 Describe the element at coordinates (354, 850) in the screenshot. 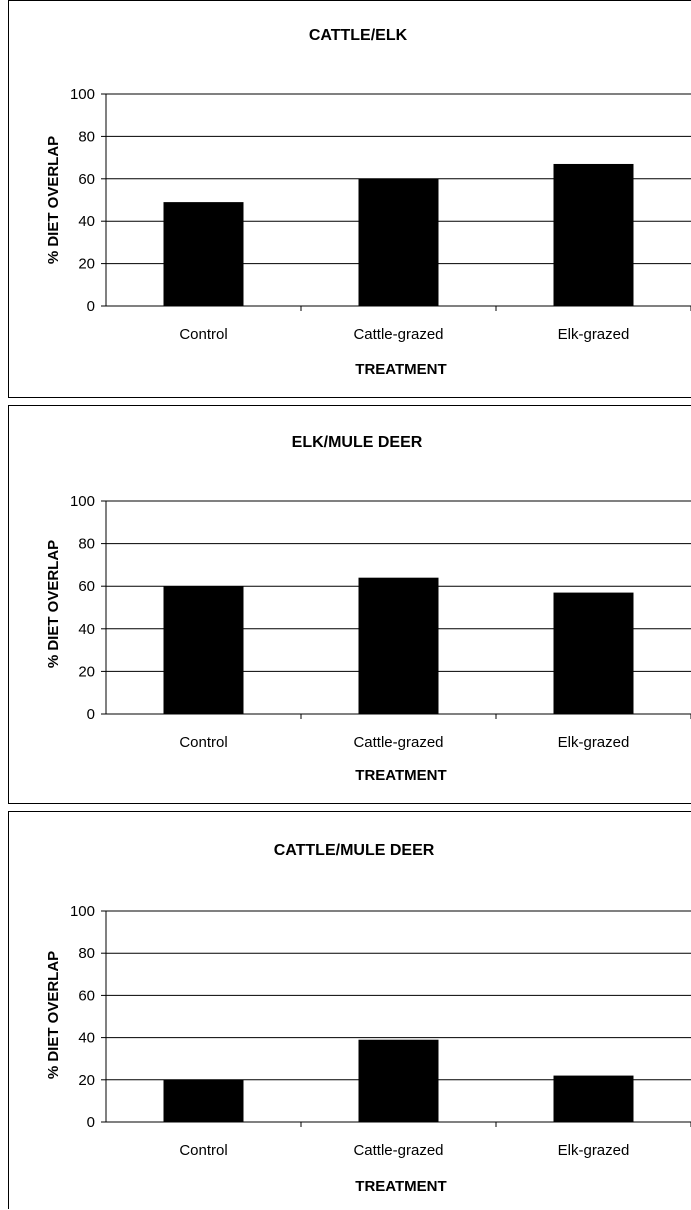

I see `chart-title: CATTLE/MULE DEER` at that location.